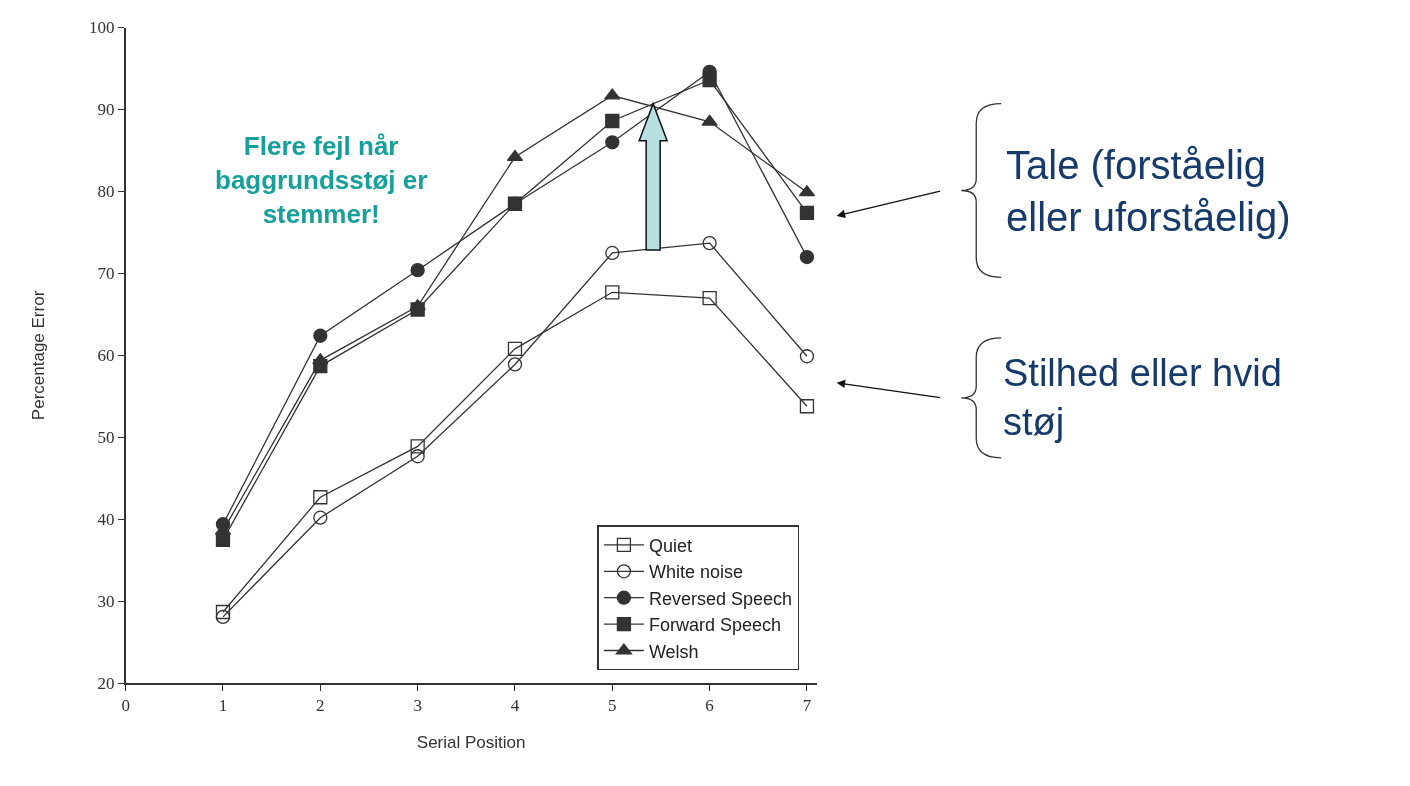 The height and width of the screenshot is (786, 1410). Describe the element at coordinates (321, 180) in the screenshot. I see `annotation: Flere fejl når baggrundsstøj er stemmer!` at that location.